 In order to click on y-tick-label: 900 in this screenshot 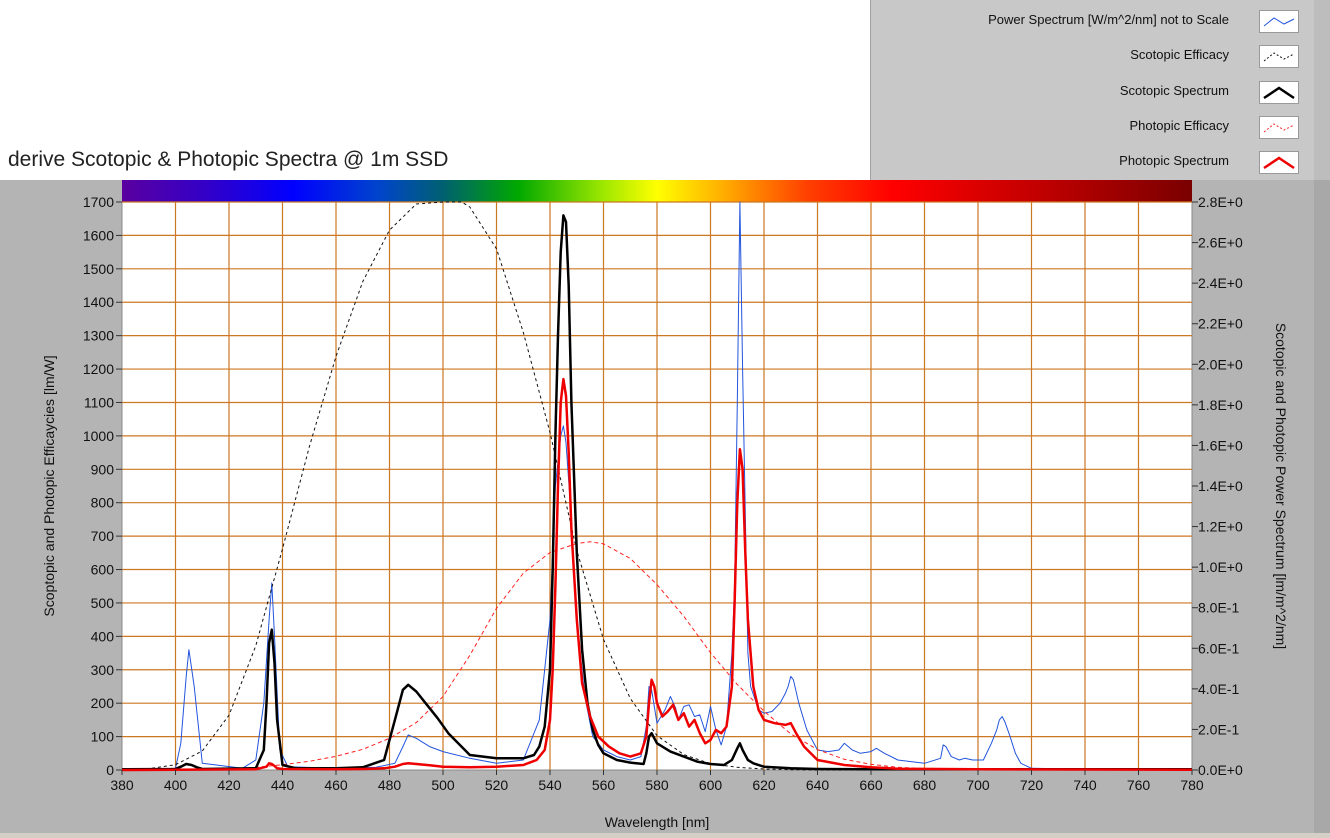, I will do `click(103, 469)`.